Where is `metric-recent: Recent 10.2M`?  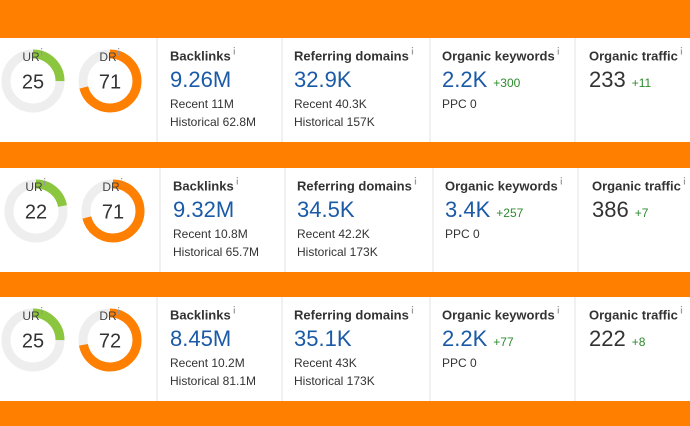 metric-recent: Recent 10.2M is located at coordinates (207, 363).